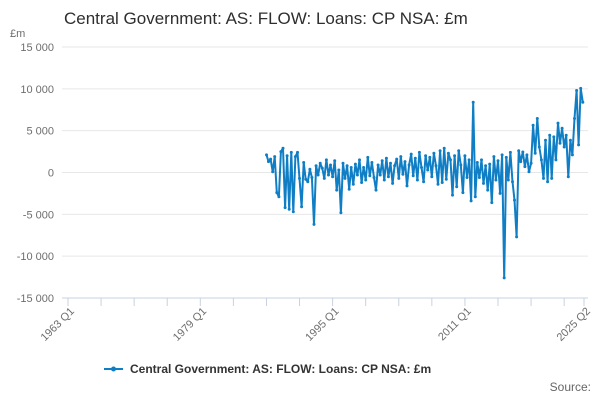 This screenshot has width=600, height=400. Describe the element at coordinates (58, 324) in the screenshot. I see `x-axis-tick-label: 1963 Q1` at that location.